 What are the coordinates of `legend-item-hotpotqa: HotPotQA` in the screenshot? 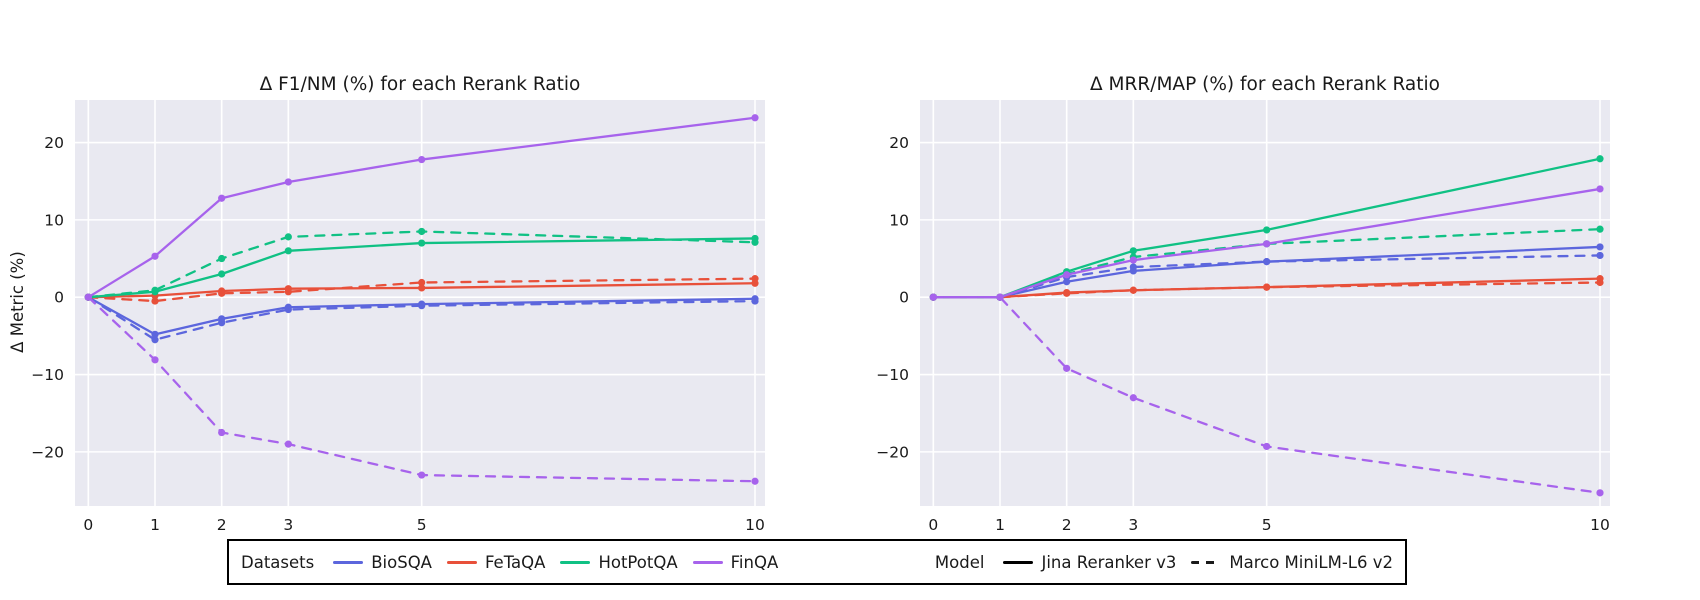 It's located at (619, 562).